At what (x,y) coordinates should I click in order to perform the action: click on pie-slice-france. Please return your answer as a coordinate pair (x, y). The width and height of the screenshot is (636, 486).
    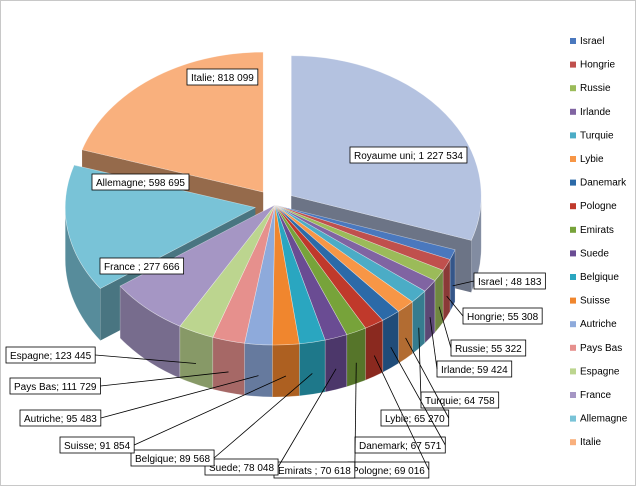
    Looking at the image, I should click on (197, 265).